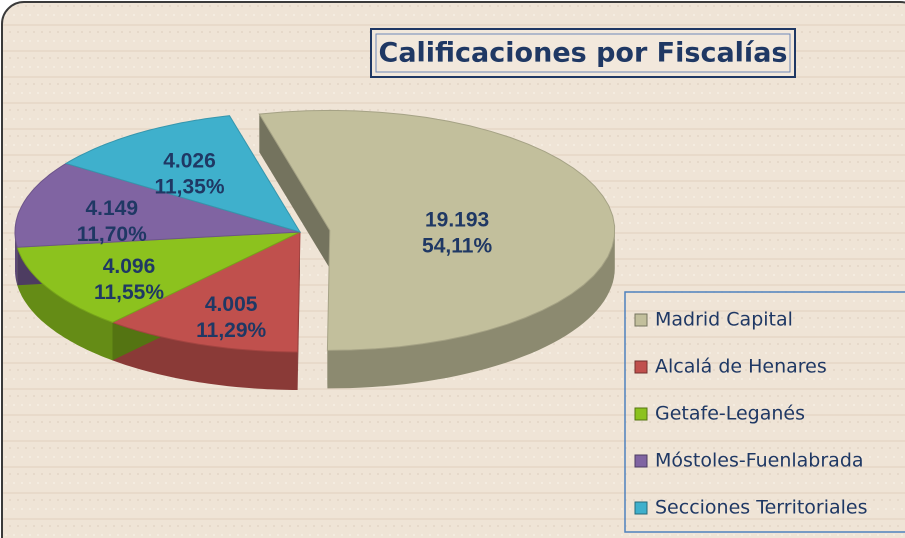  I want to click on percent-label: 11,70%, so click(112, 234).